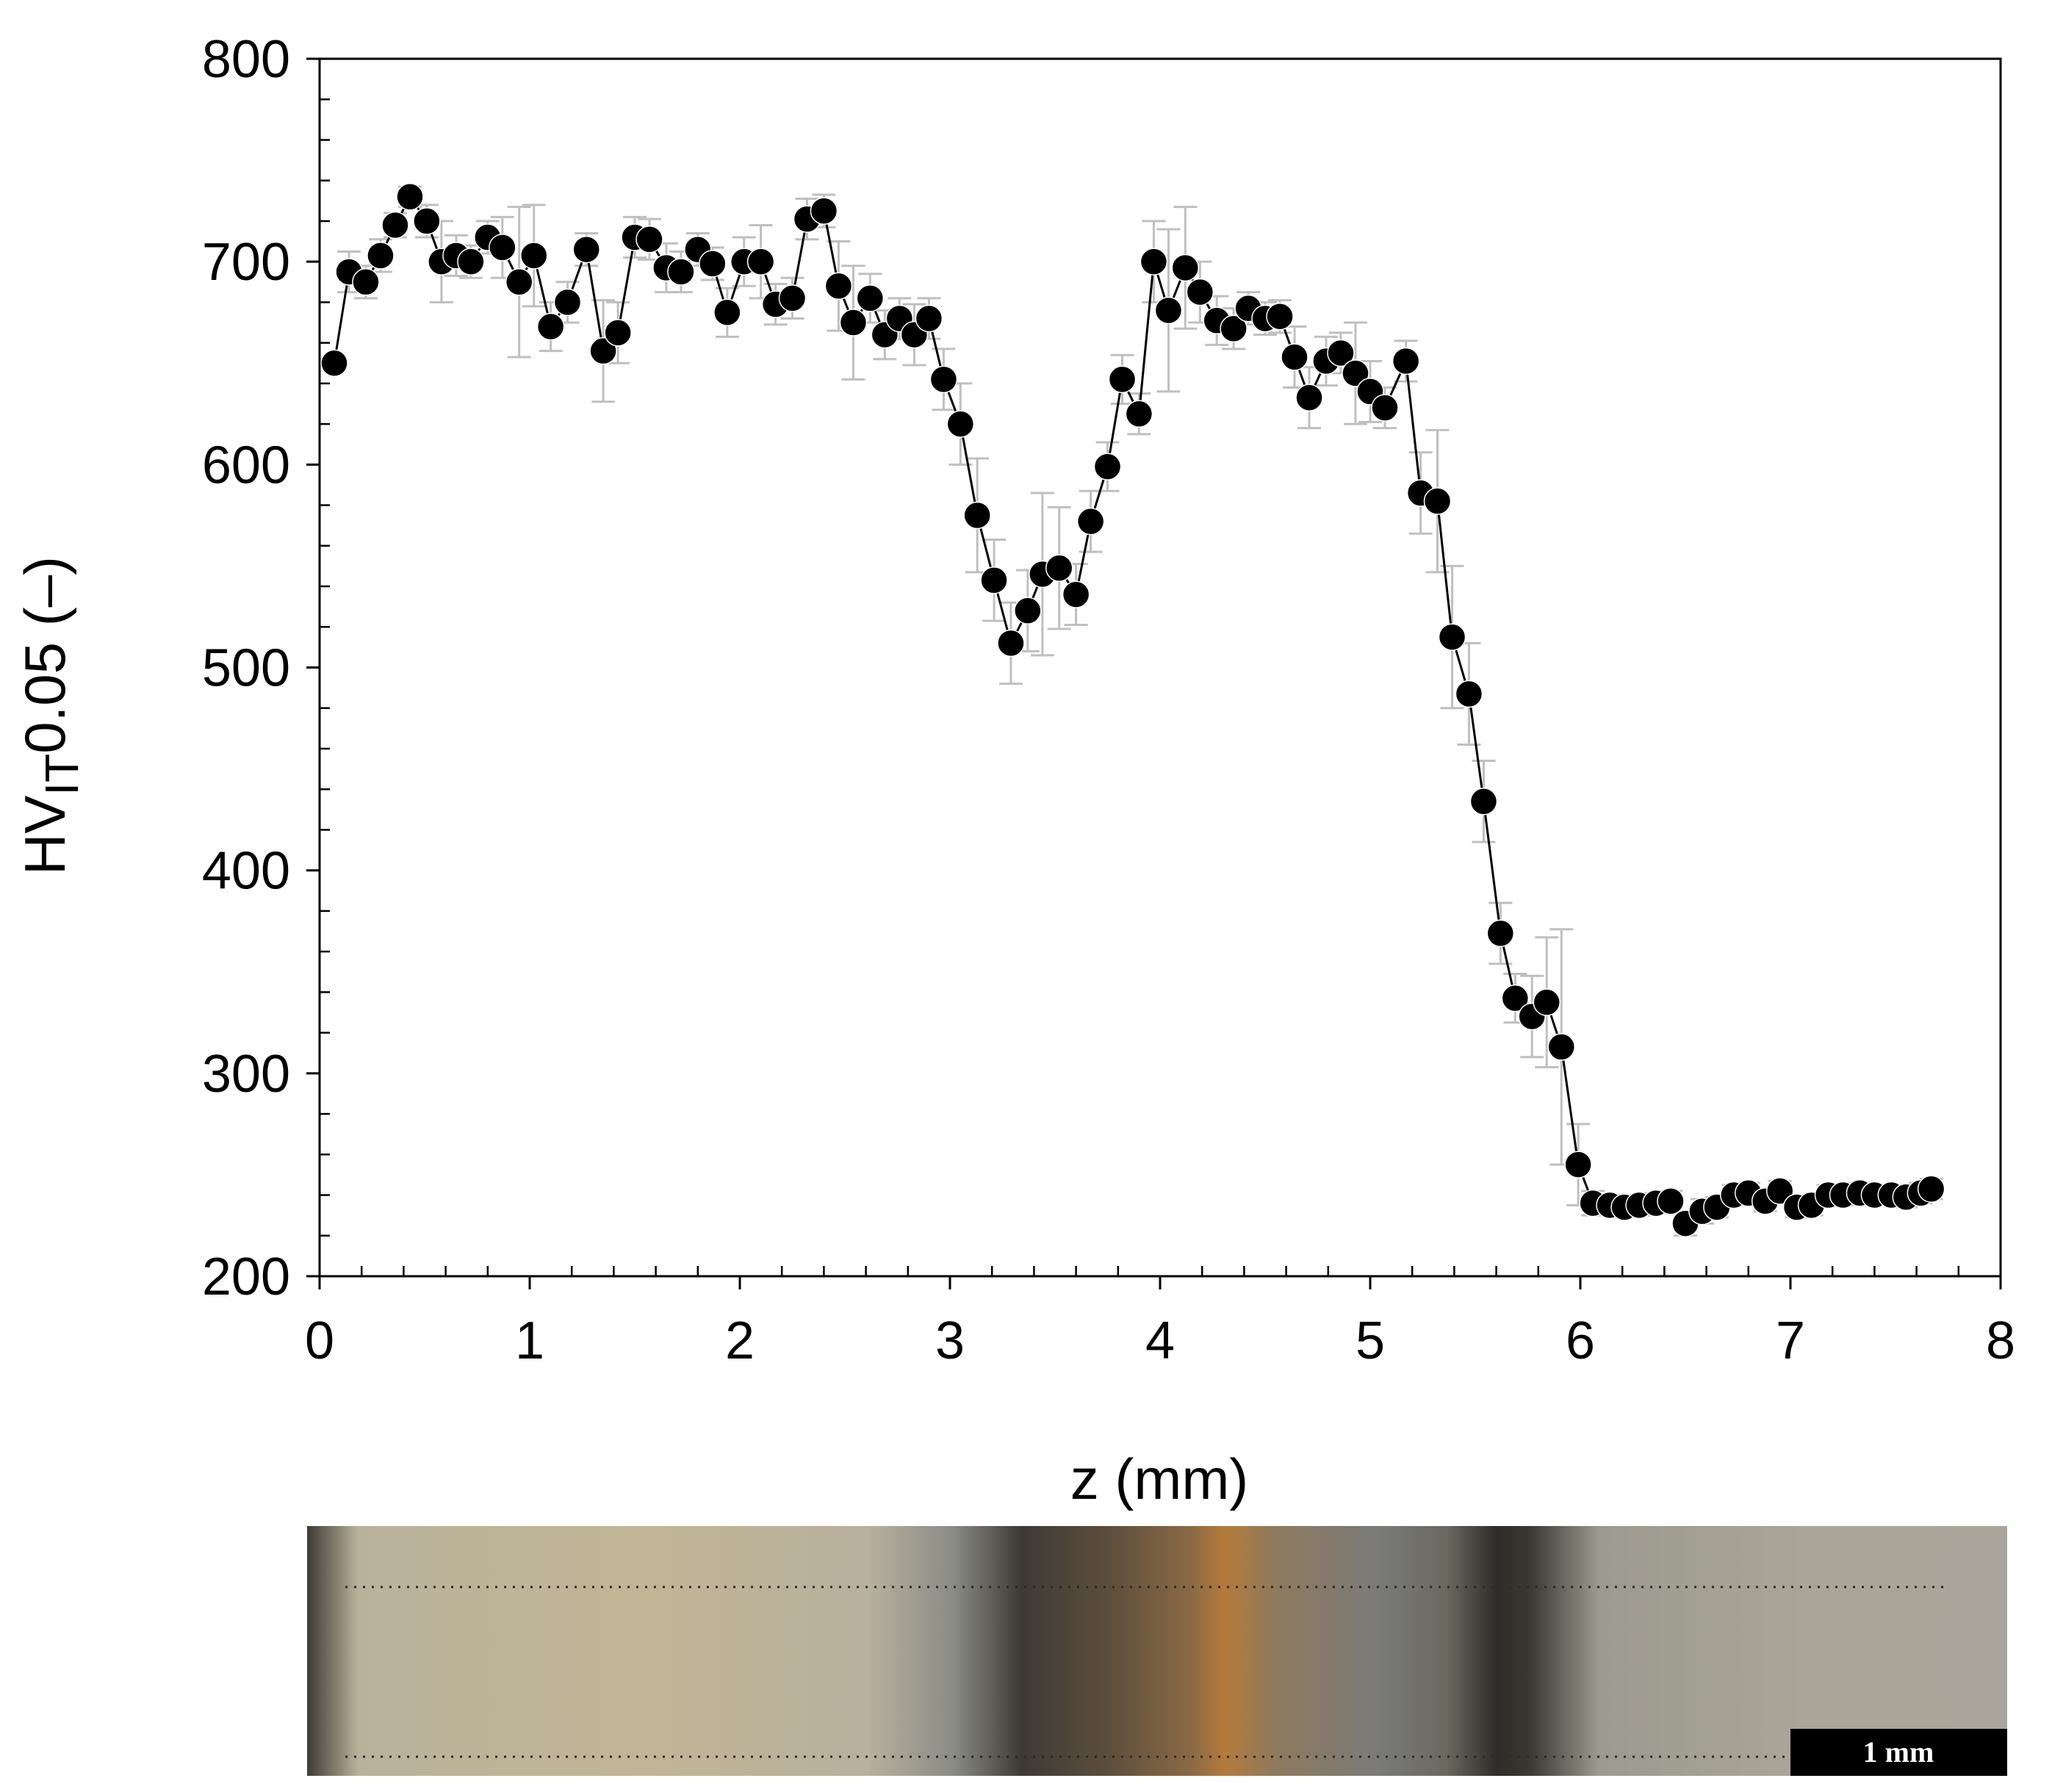 The width and height of the screenshot is (2052, 1792). I want to click on scale-bar, so click(1898, 1753).